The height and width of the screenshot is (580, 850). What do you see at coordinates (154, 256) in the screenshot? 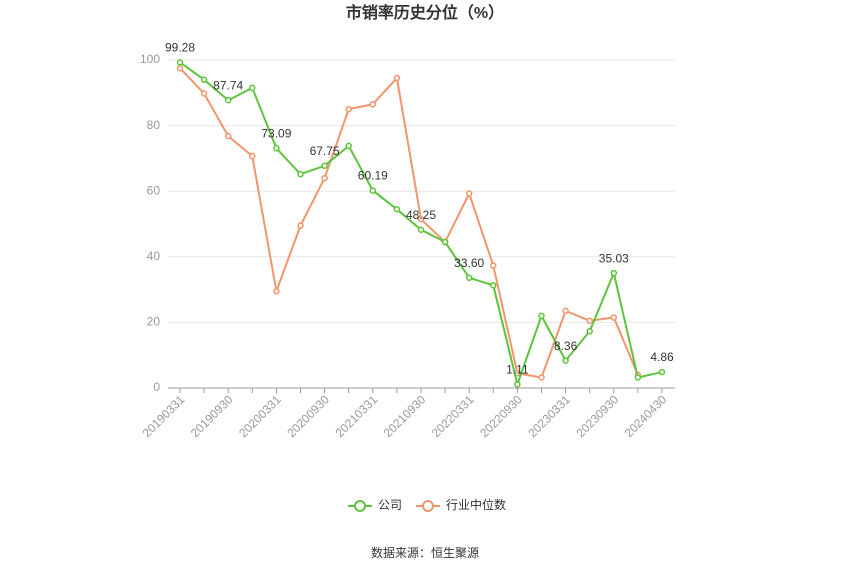
I see `y-tick-label: 40` at bounding box center [154, 256].